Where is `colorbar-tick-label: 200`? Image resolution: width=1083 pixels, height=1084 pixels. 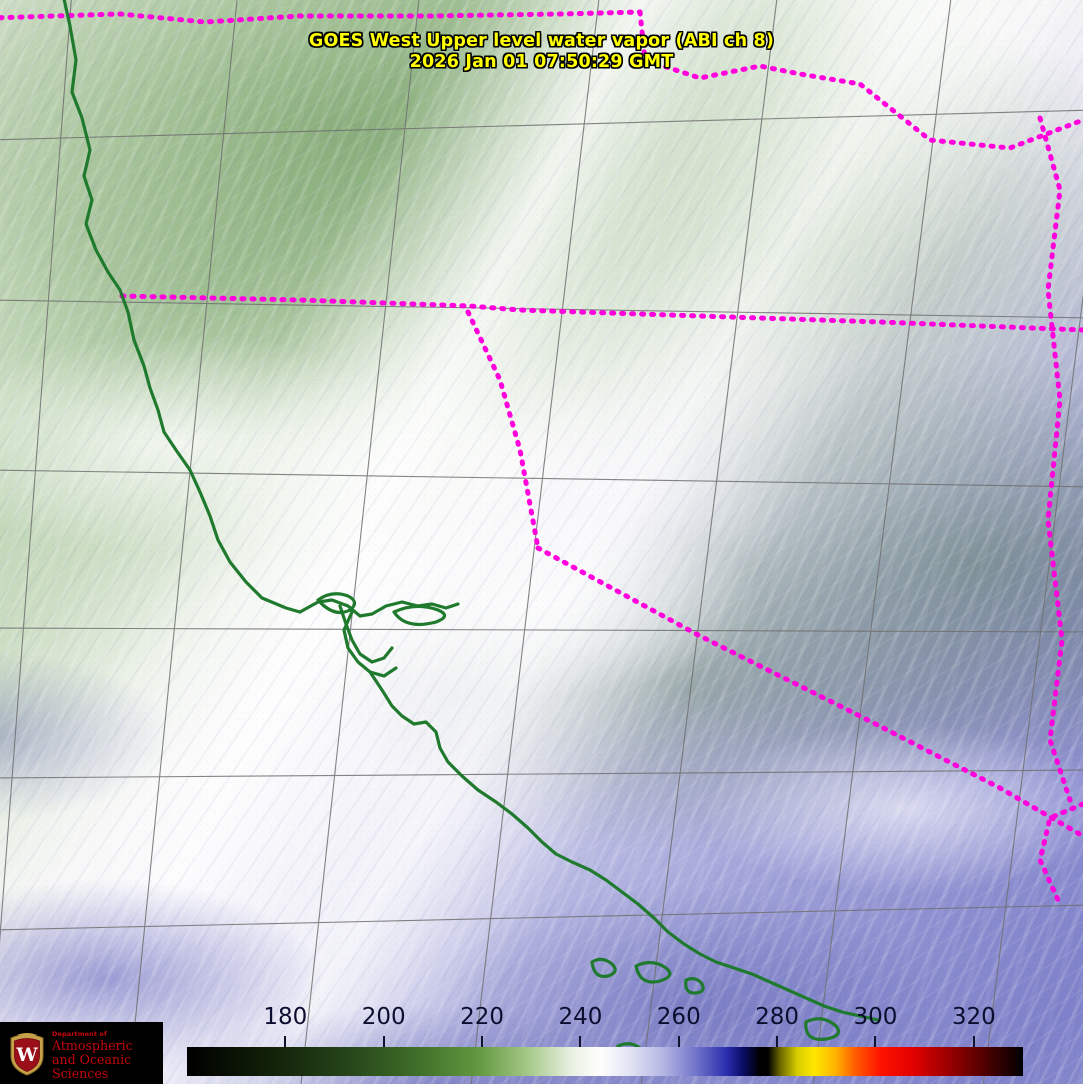 colorbar-tick-label: 200 is located at coordinates (383, 1017).